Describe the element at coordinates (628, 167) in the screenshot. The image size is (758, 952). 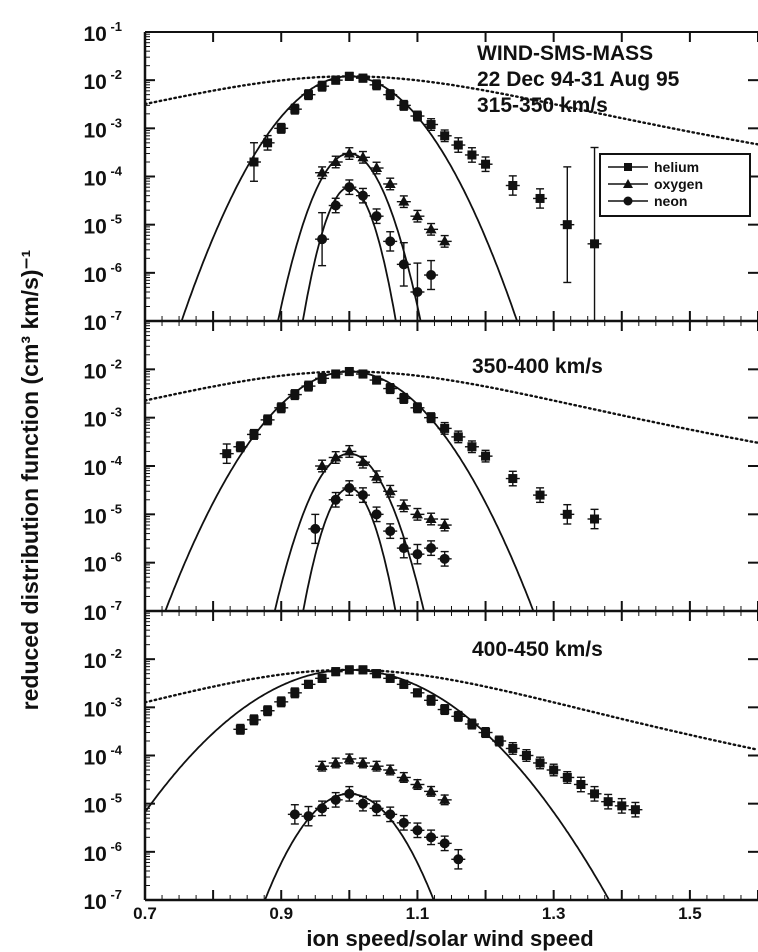
I see `legend-helium-marker` at that location.